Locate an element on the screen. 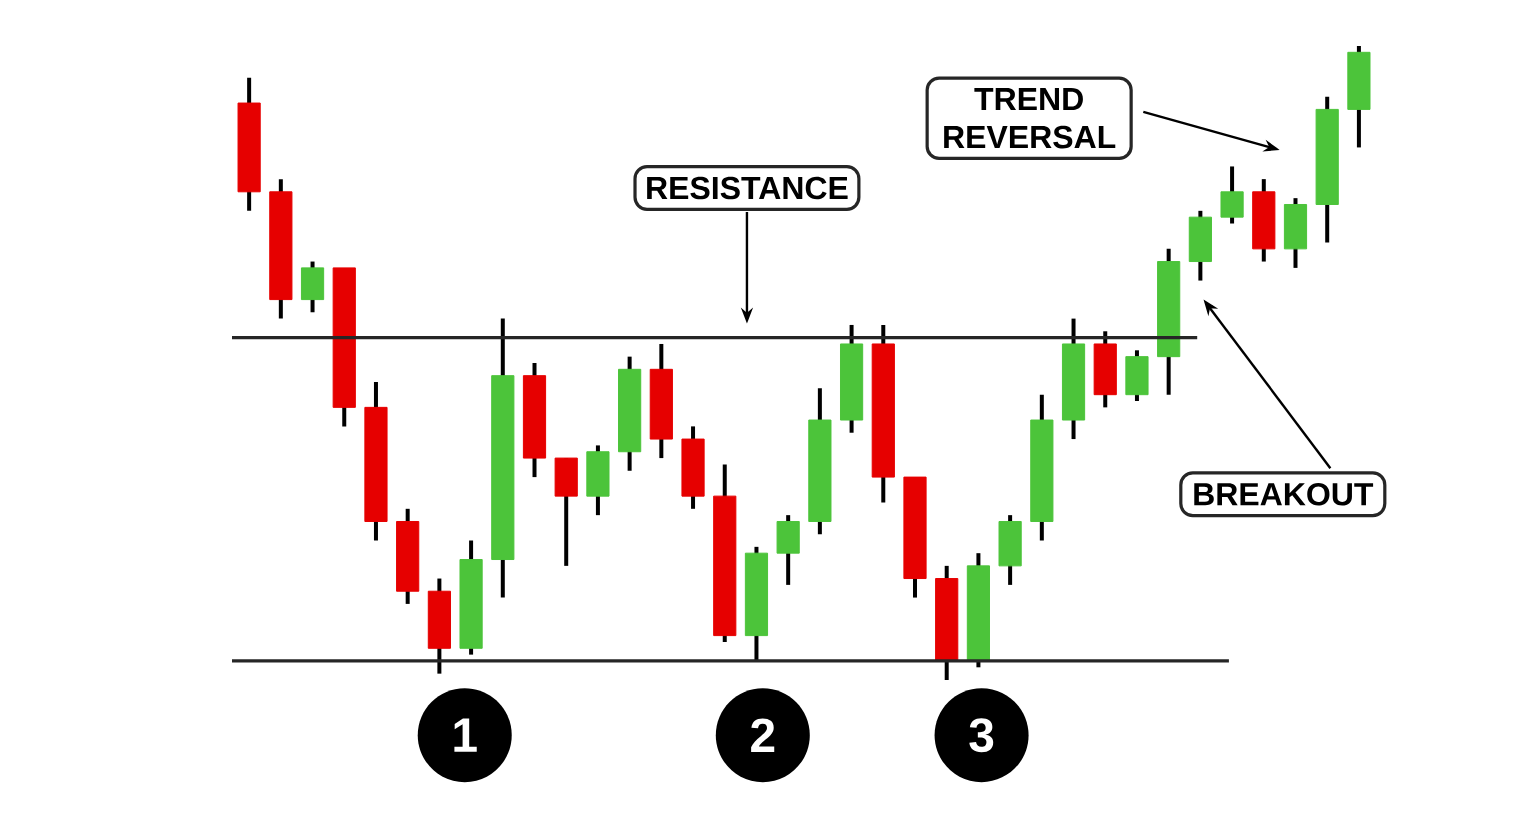 The height and width of the screenshot is (840, 1532). text: 2 is located at coordinates (763, 735).